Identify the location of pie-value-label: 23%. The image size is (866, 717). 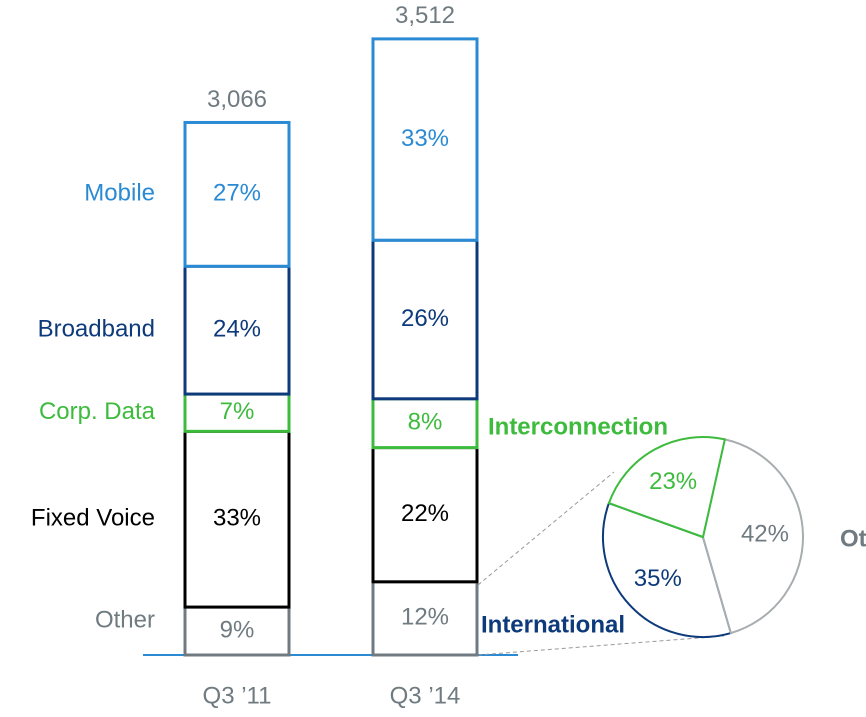
(673, 481).